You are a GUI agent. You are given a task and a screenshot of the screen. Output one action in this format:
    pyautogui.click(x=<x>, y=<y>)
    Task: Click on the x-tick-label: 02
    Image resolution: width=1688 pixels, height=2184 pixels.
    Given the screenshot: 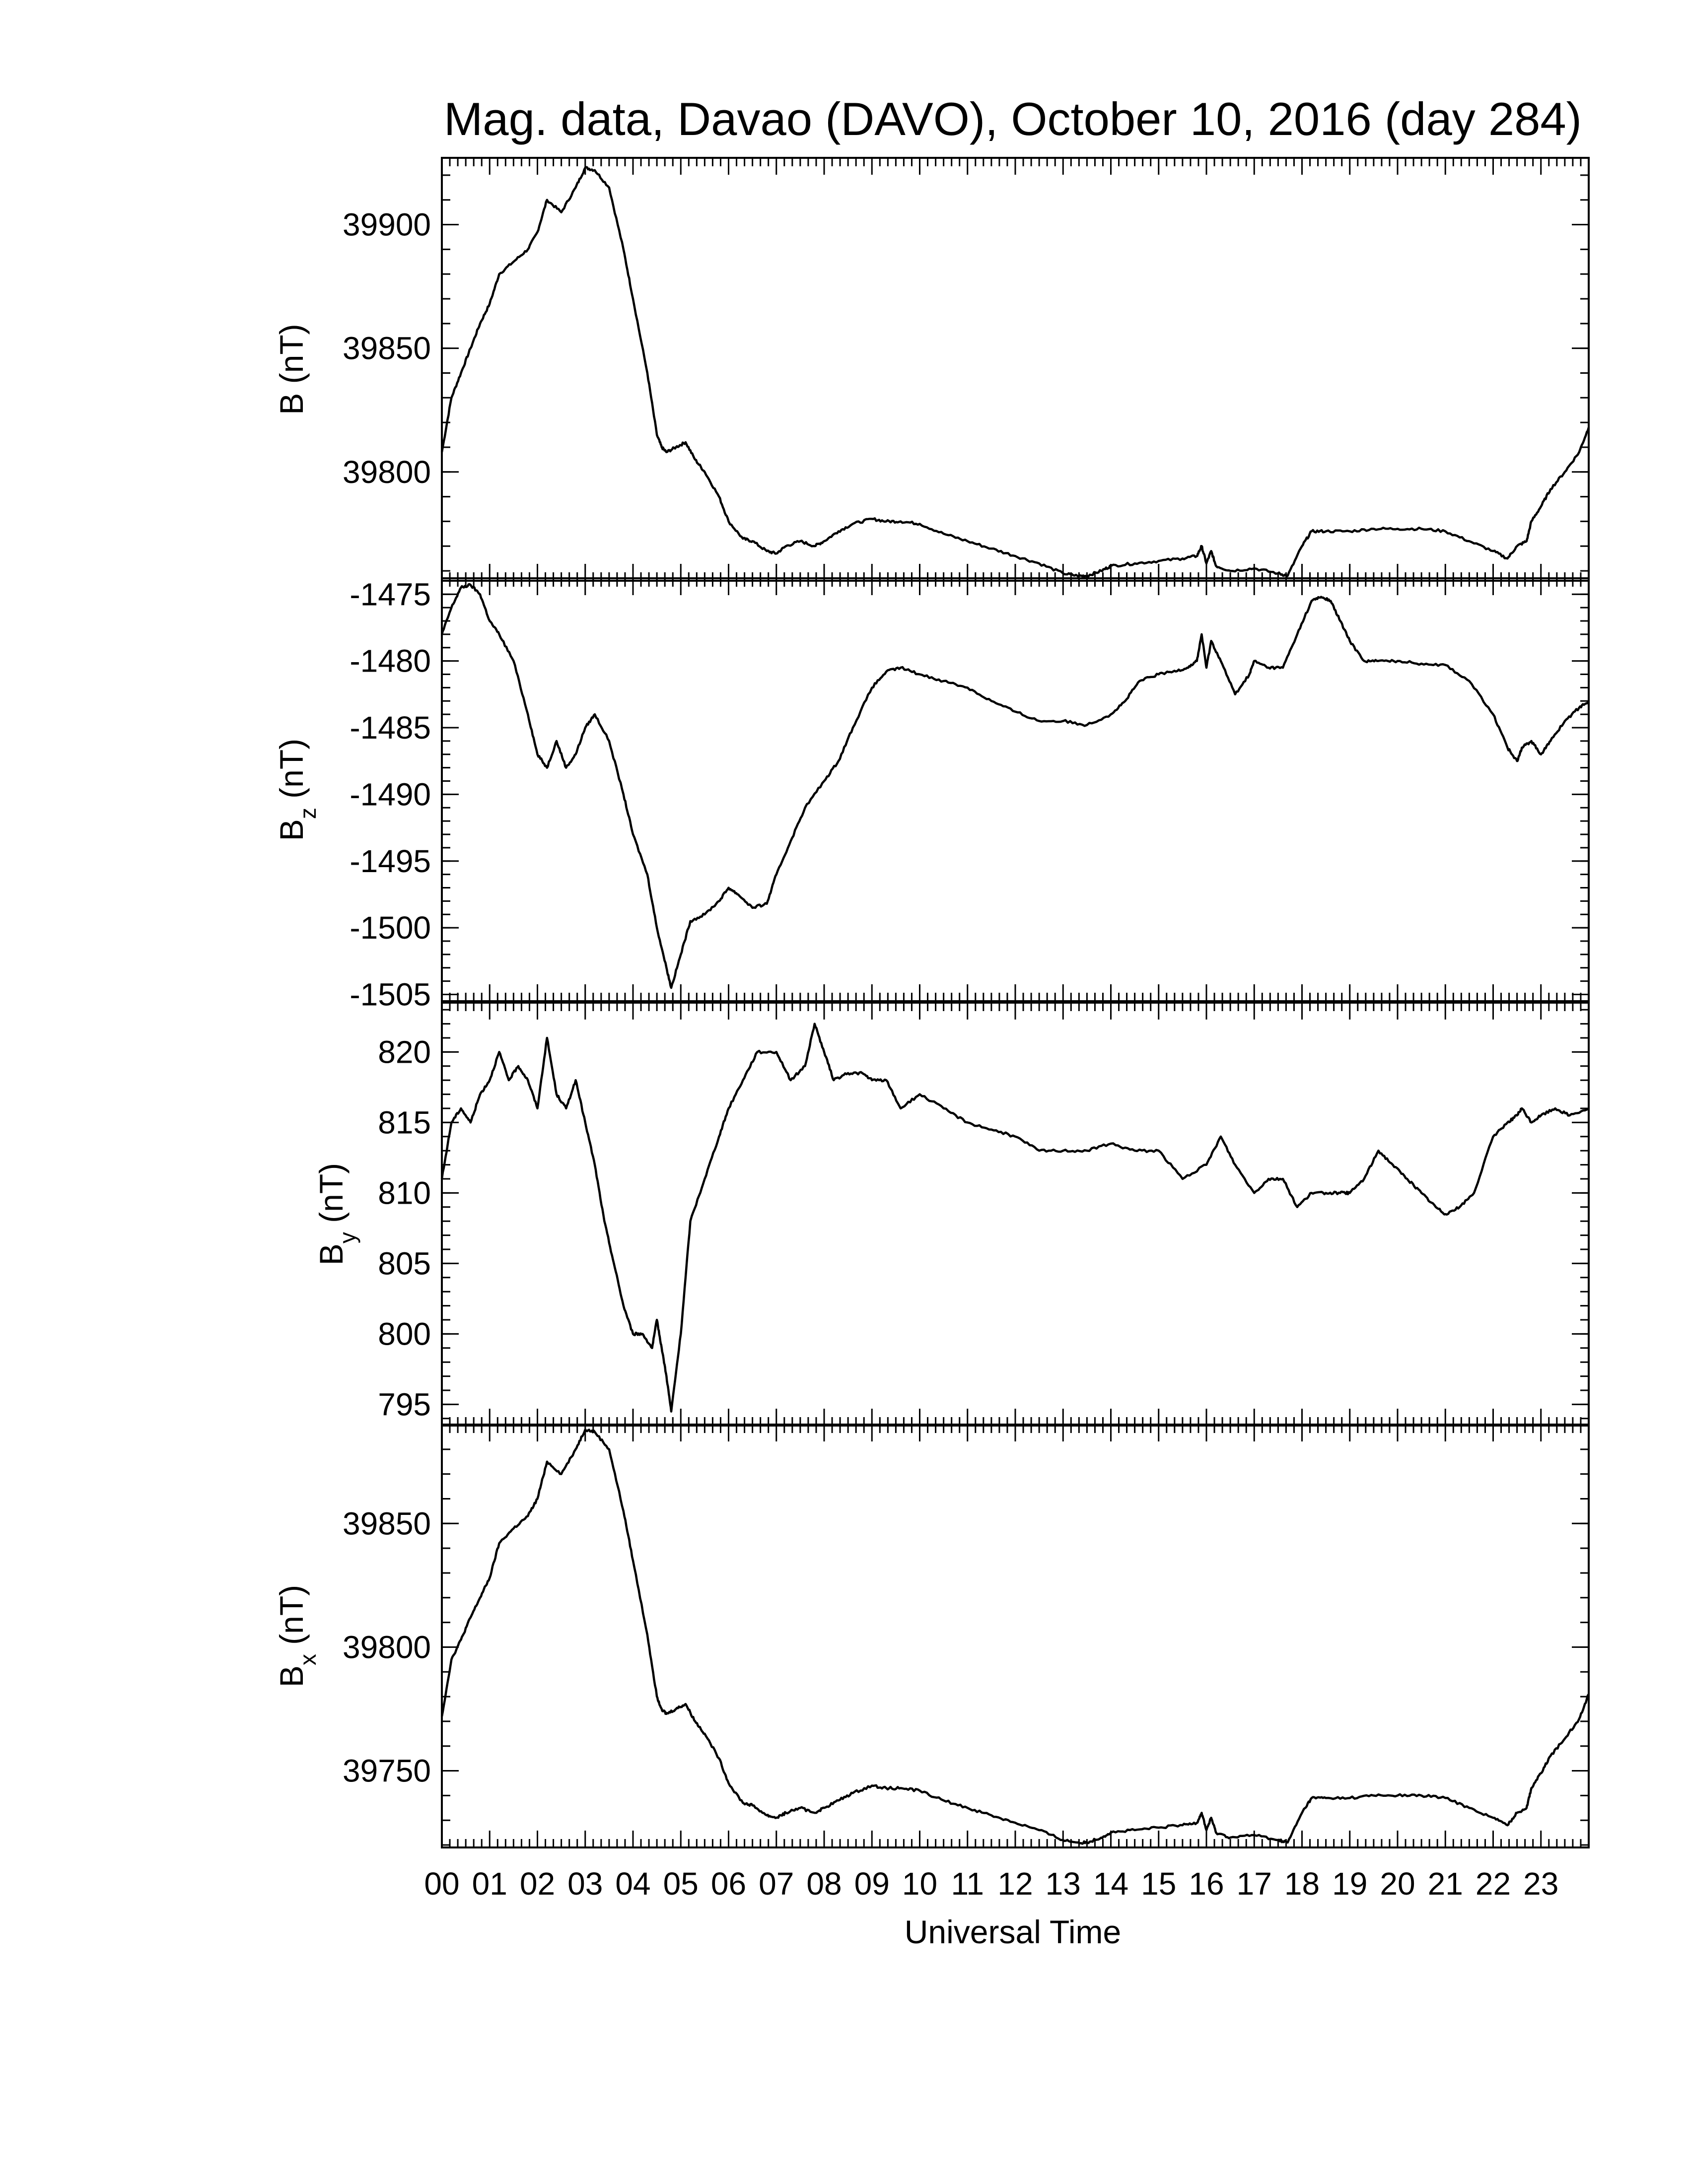 What is the action you would take?
    pyautogui.click(x=537, y=1884)
    